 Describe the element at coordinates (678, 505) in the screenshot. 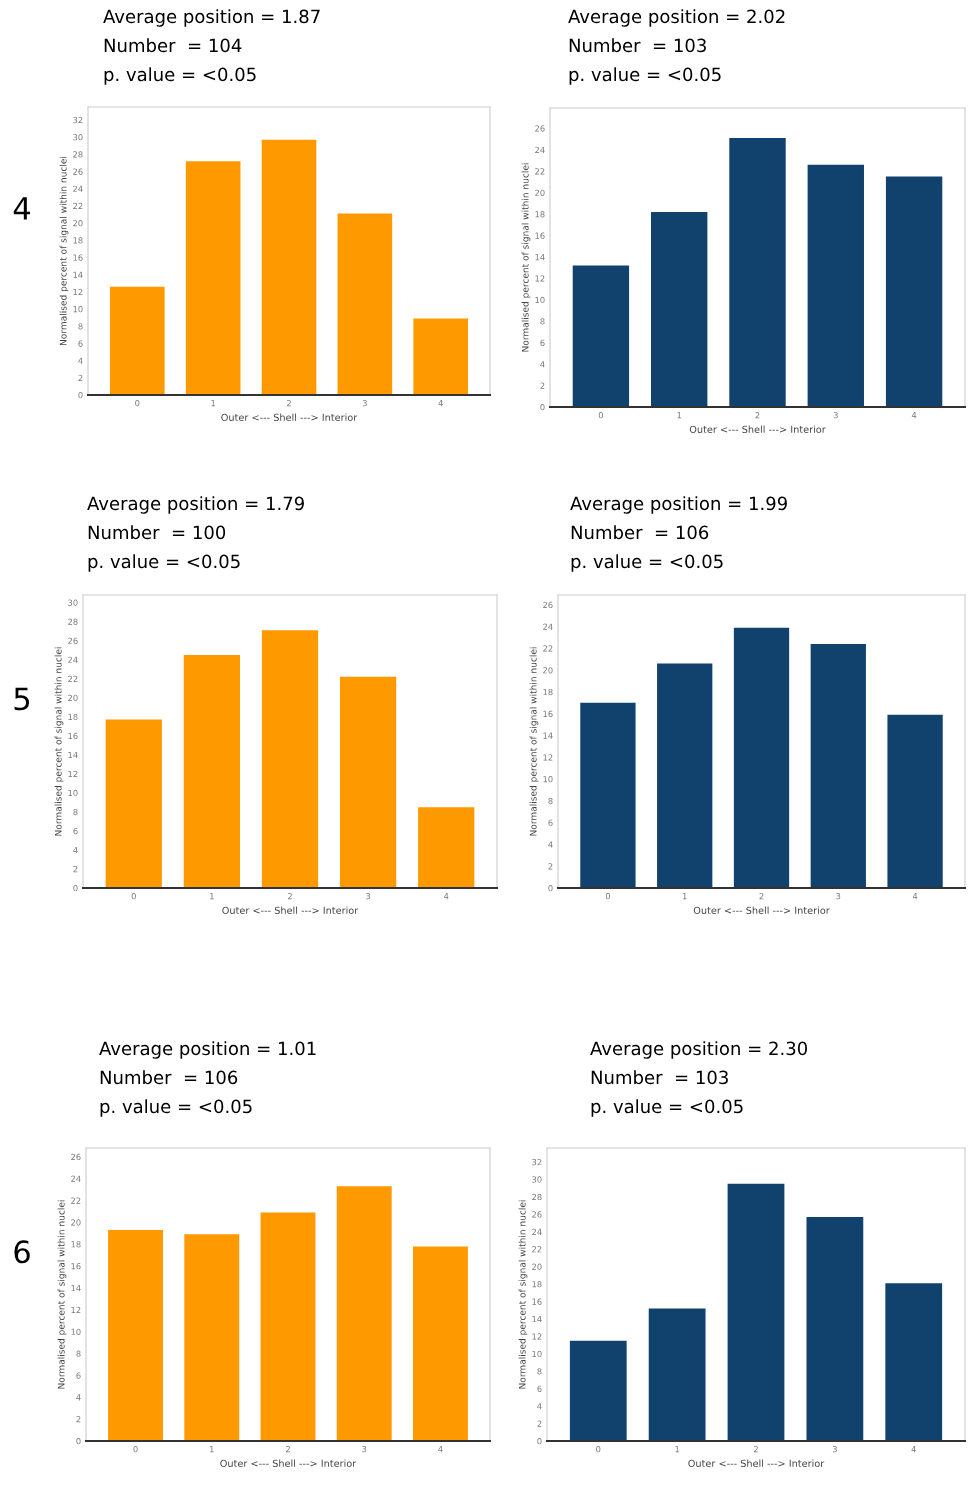

I see `chart-title: Average position = 1.99` at that location.